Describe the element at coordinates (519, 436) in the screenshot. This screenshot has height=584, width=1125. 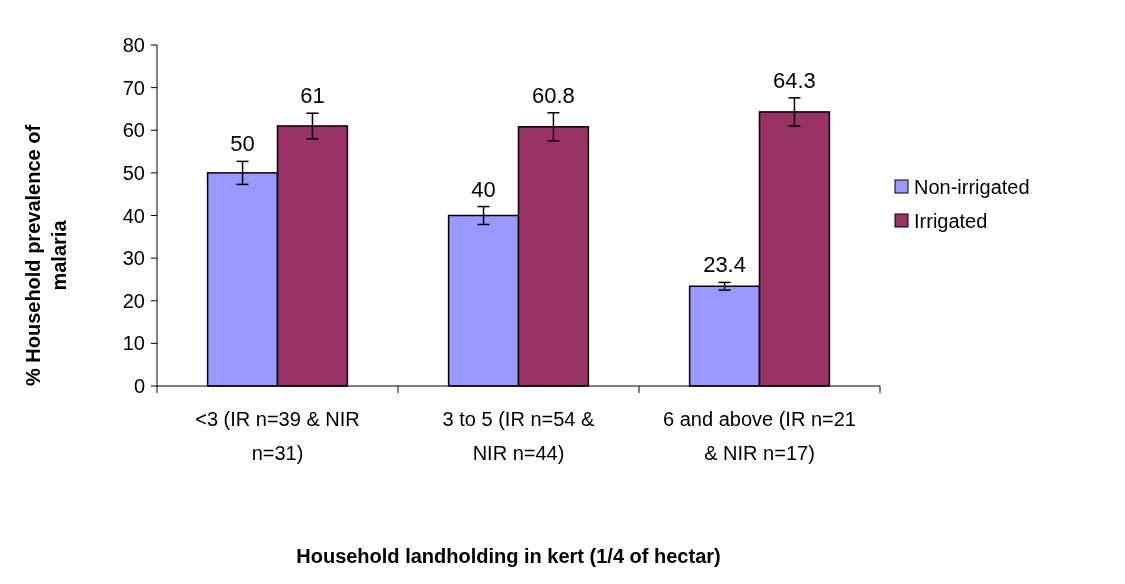
I see `x-tick-label: 3 to 5 (IR n=54 & NIR n=44)` at that location.